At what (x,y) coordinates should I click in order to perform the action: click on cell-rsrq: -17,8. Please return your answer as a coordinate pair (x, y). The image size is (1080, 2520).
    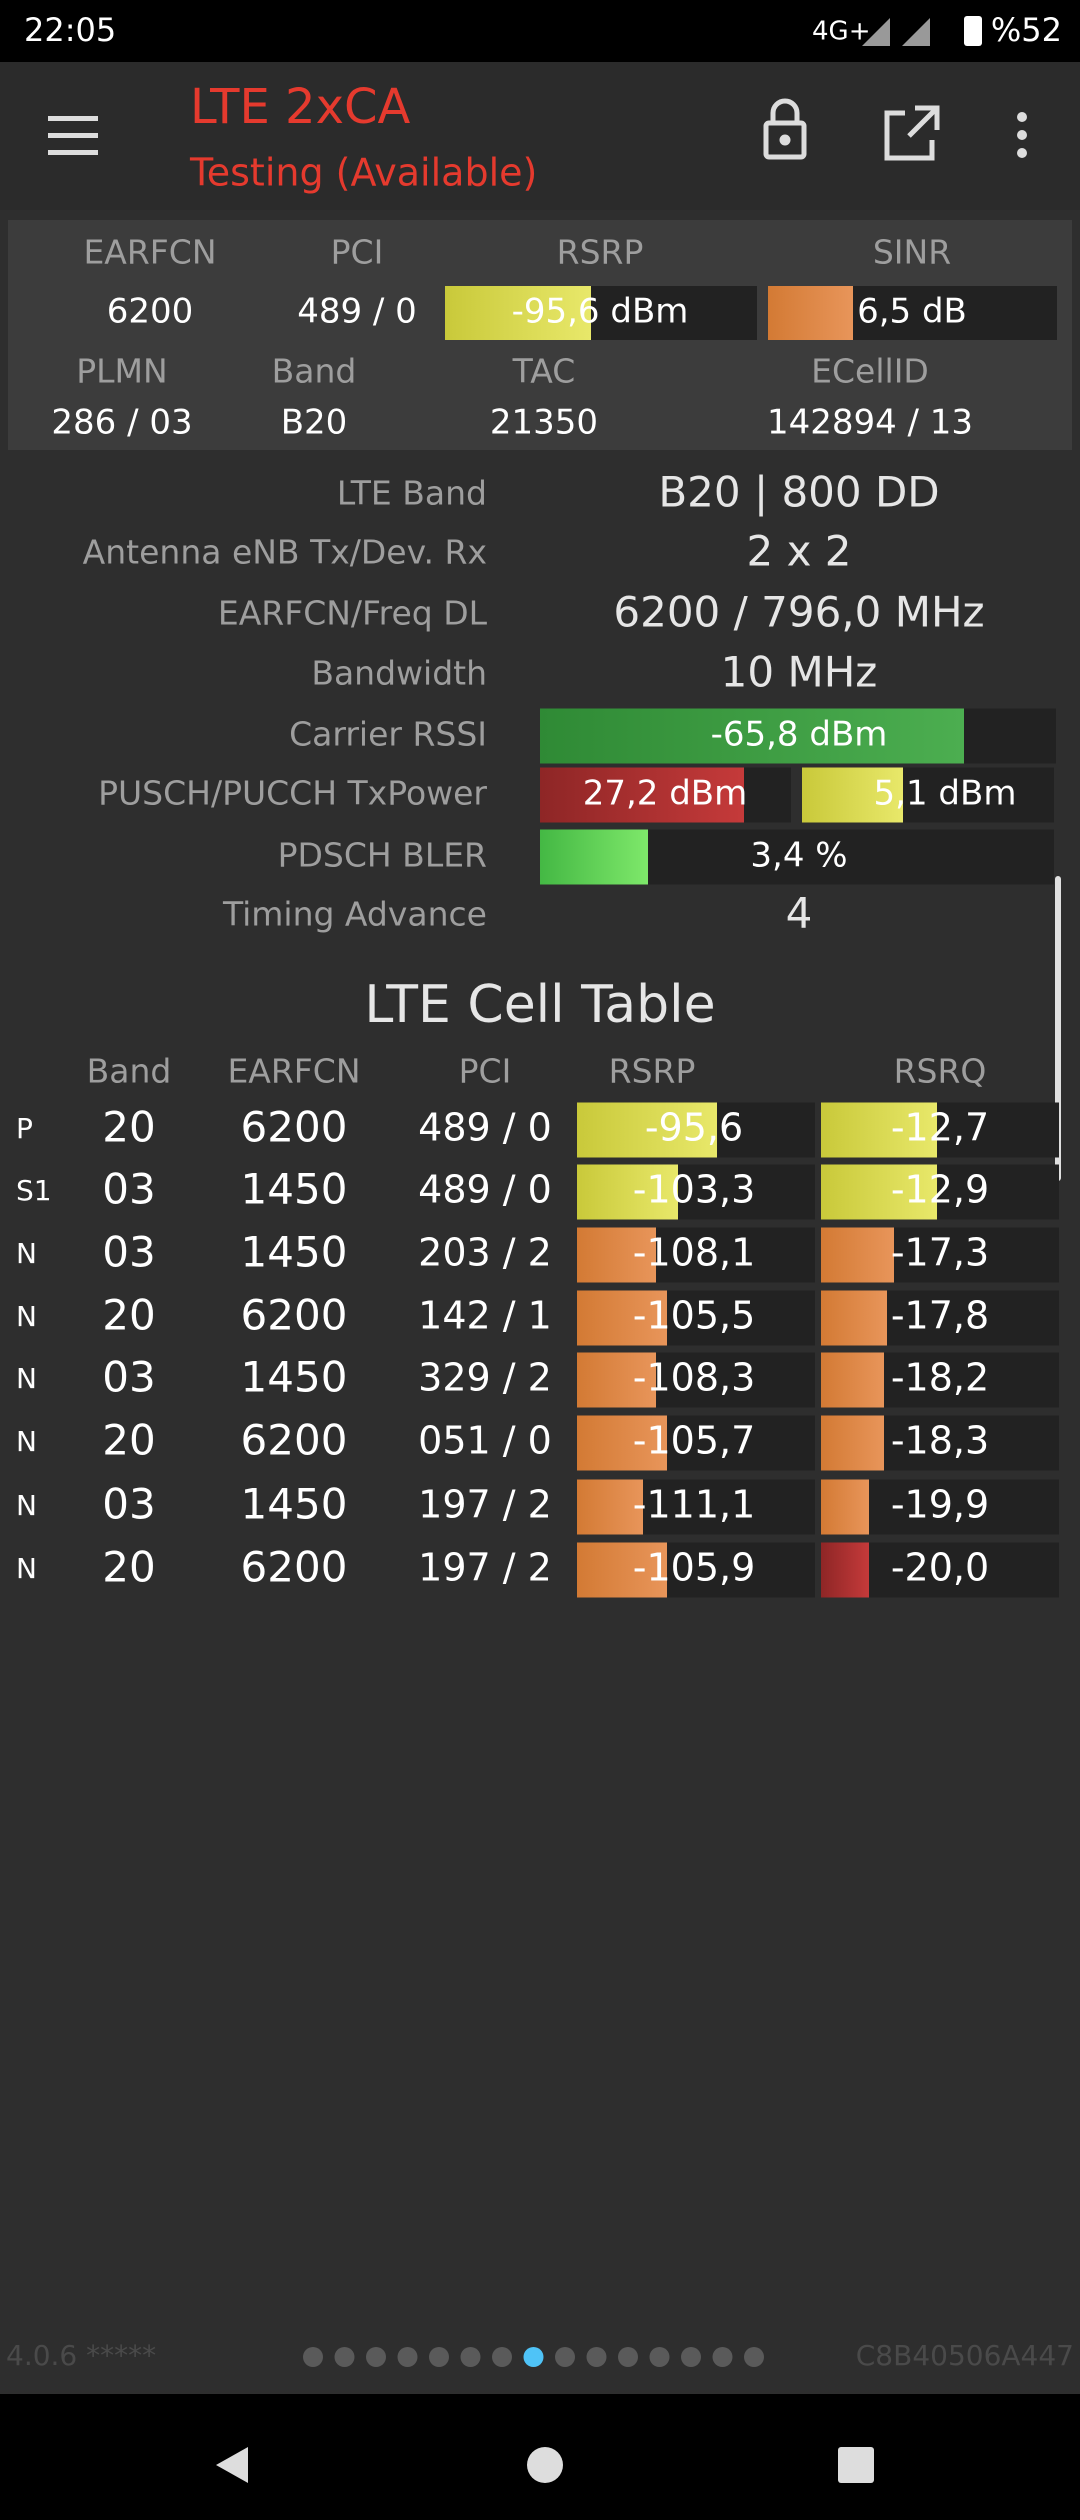
    Looking at the image, I should click on (940, 1316).